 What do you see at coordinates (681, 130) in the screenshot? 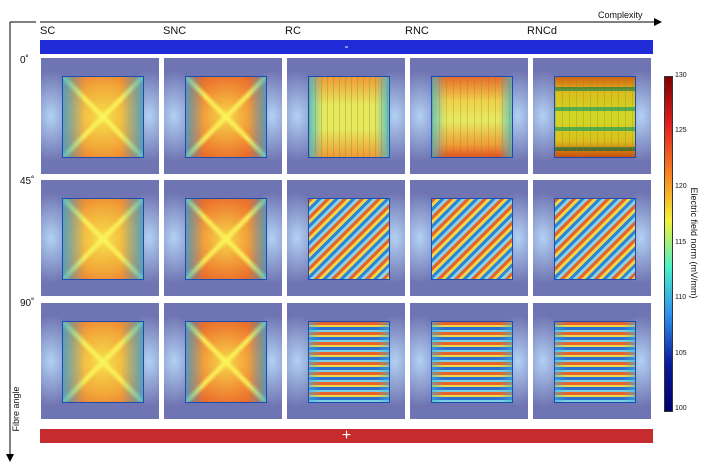
I see `colorbar-tick: 125` at bounding box center [681, 130].